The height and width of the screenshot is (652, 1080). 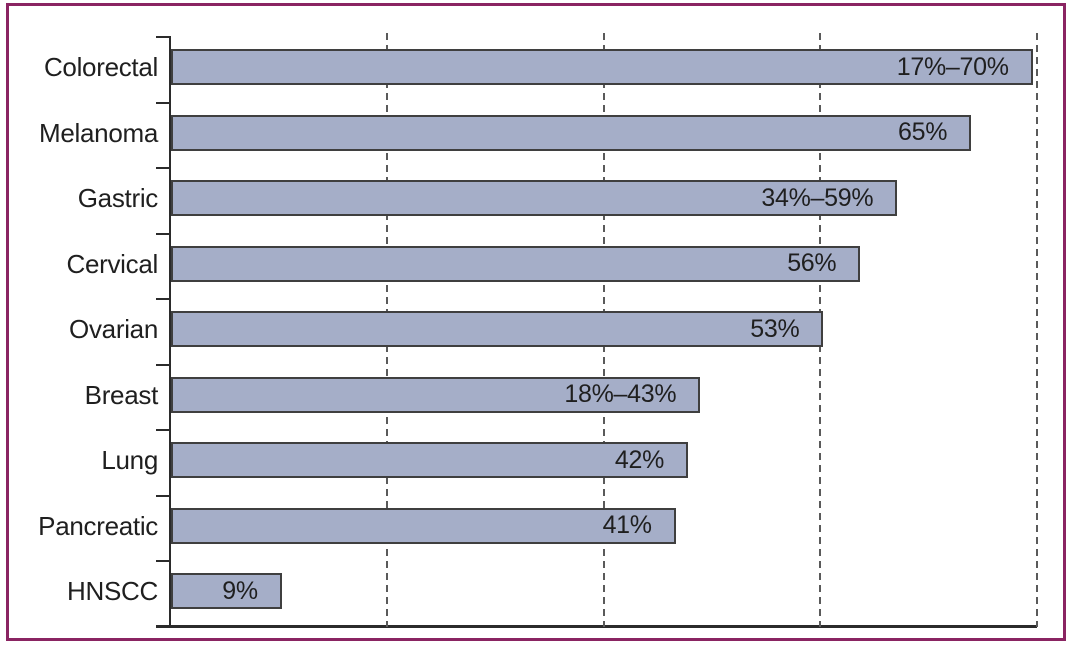 What do you see at coordinates (436, 394) in the screenshot?
I see `bar-breast: 18%–43%` at bounding box center [436, 394].